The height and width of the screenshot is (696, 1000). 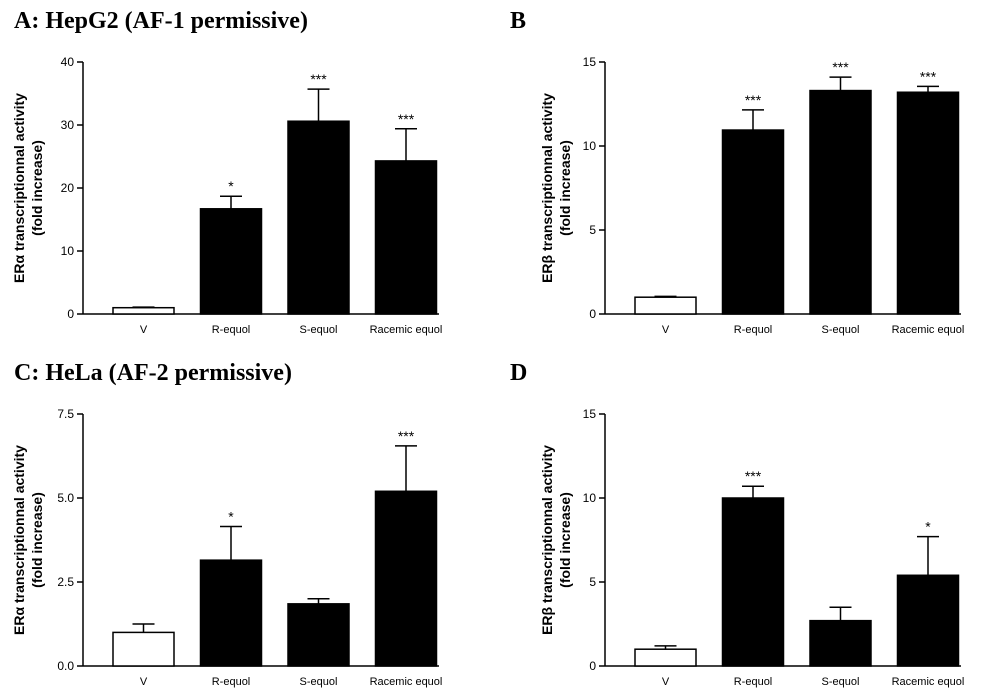 I want to click on y-tick-label: 5.0, so click(x=65, y=498).